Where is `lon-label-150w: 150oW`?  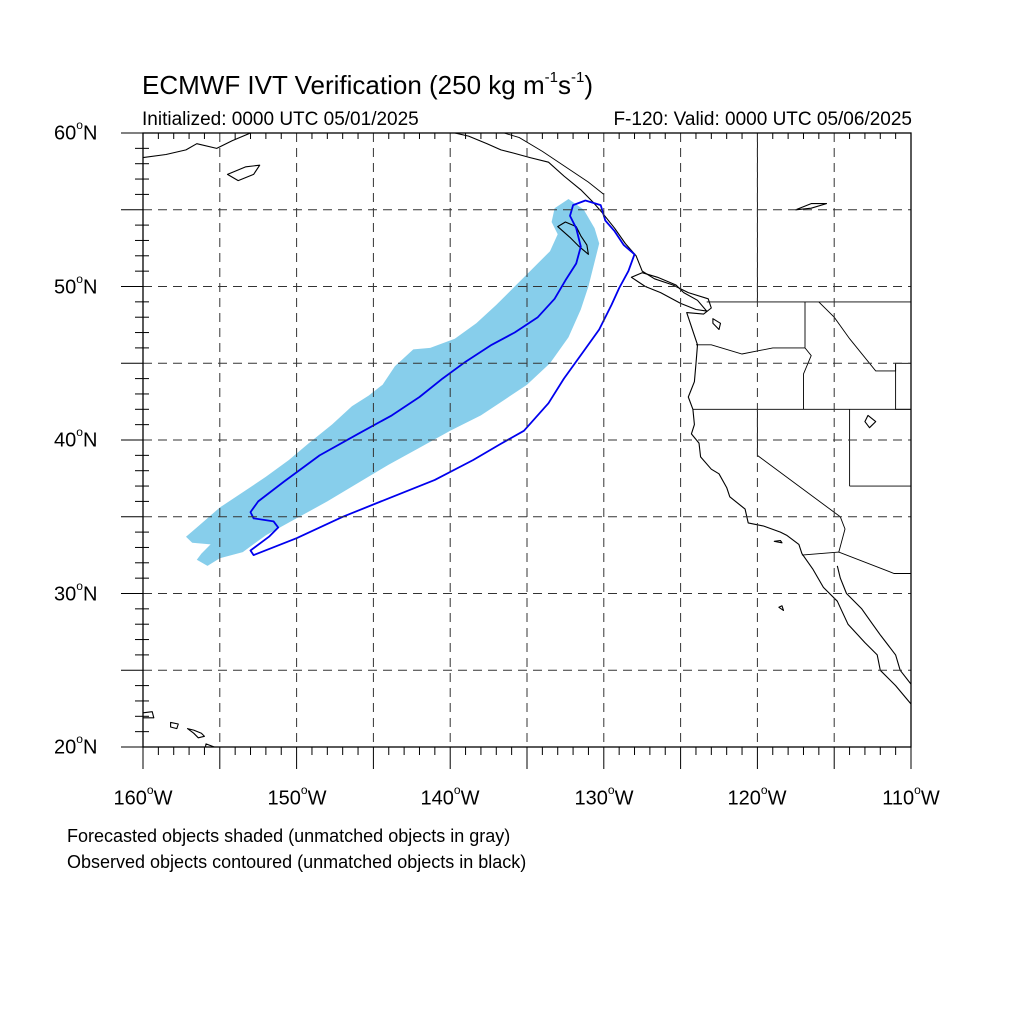
lon-label-150w: 150oW is located at coordinates (297, 796).